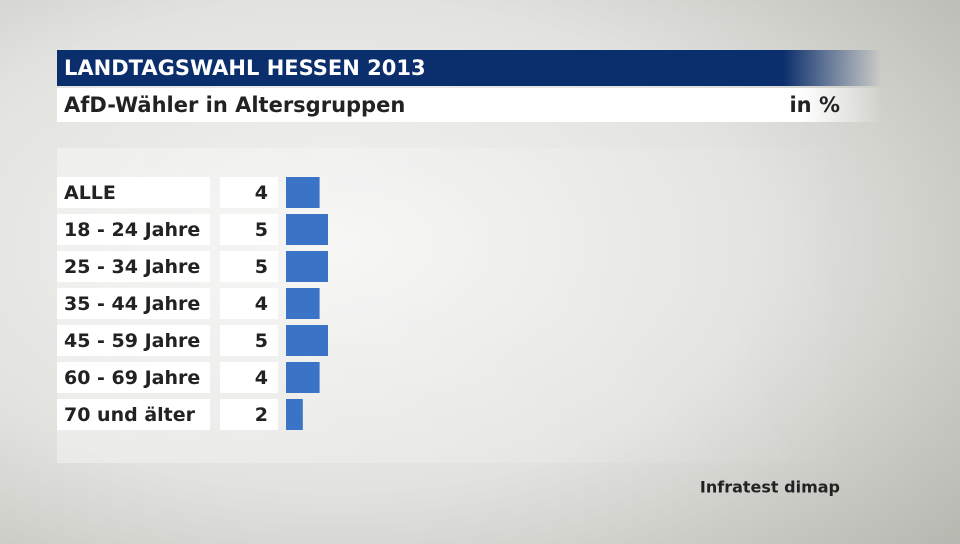 This screenshot has height=544, width=960. I want to click on category-label: 60 - 69 Jahre, so click(132, 378).